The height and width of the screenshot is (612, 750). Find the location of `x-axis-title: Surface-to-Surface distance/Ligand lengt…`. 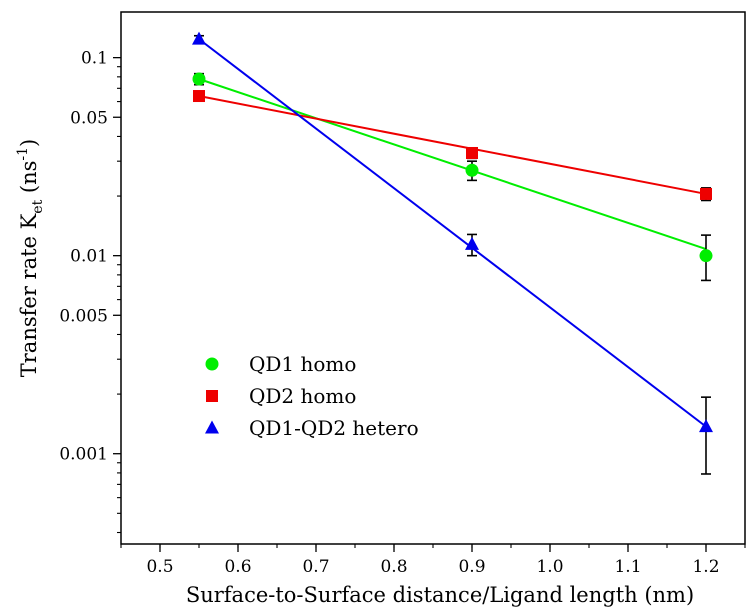

x-axis-title: Surface-to-Surface distance/Ligand lengt… is located at coordinates (440, 595).